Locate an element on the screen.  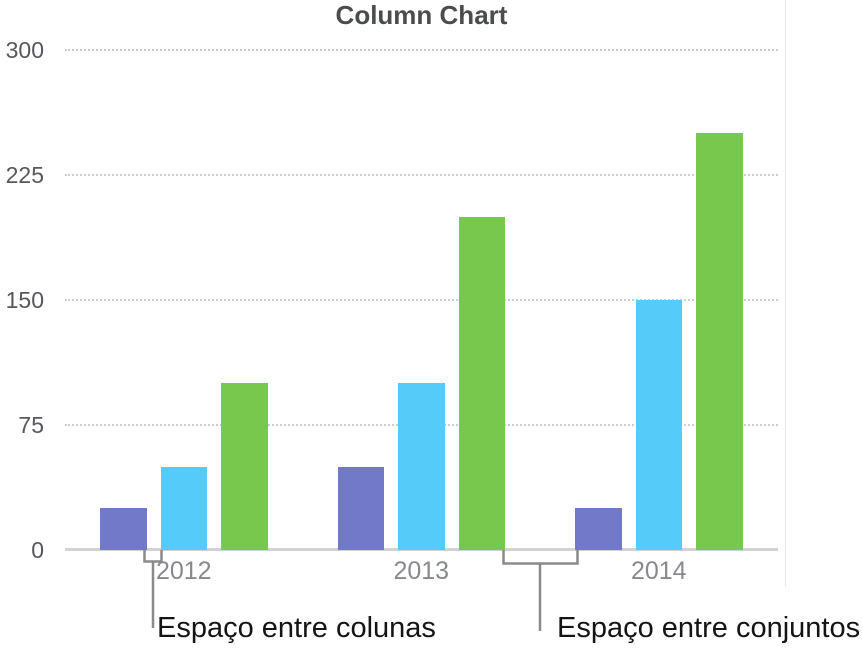
bar-2013-series3 is located at coordinates (481, 383).